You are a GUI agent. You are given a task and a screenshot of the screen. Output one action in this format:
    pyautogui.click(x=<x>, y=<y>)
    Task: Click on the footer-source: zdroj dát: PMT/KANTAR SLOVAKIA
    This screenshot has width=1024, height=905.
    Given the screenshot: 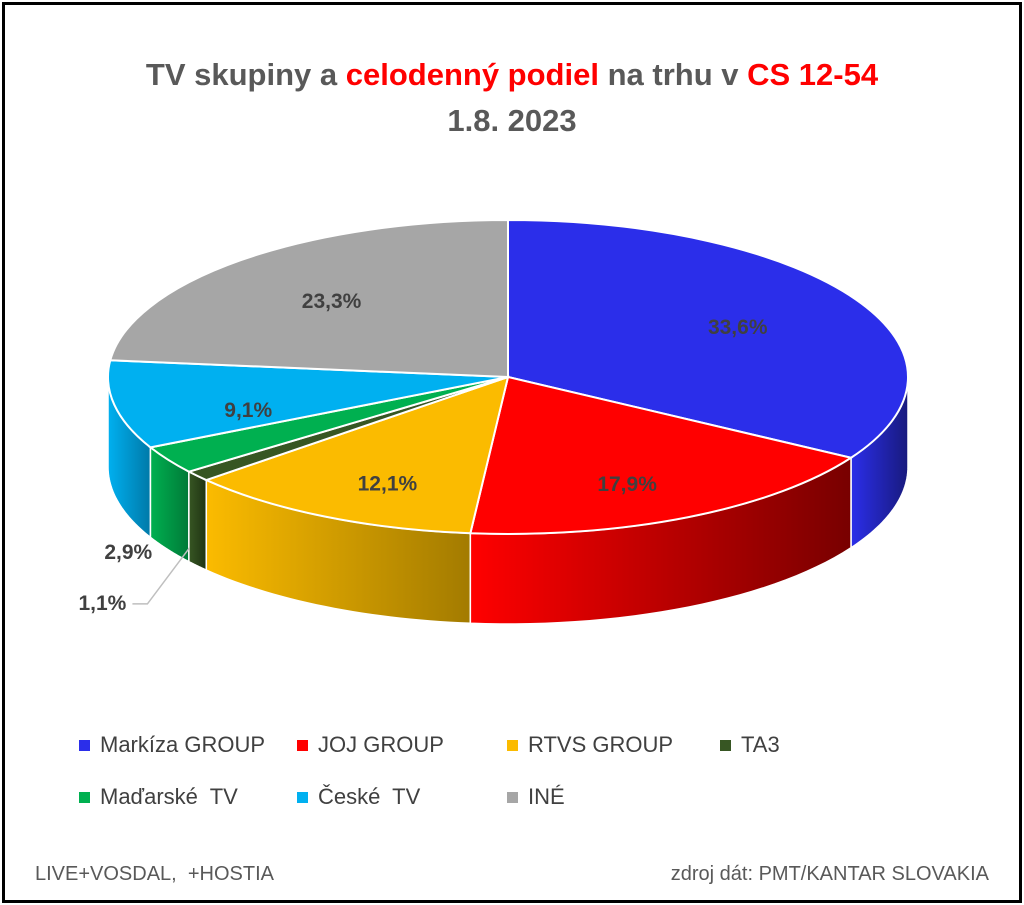 What is the action you would take?
    pyautogui.click(x=829, y=874)
    